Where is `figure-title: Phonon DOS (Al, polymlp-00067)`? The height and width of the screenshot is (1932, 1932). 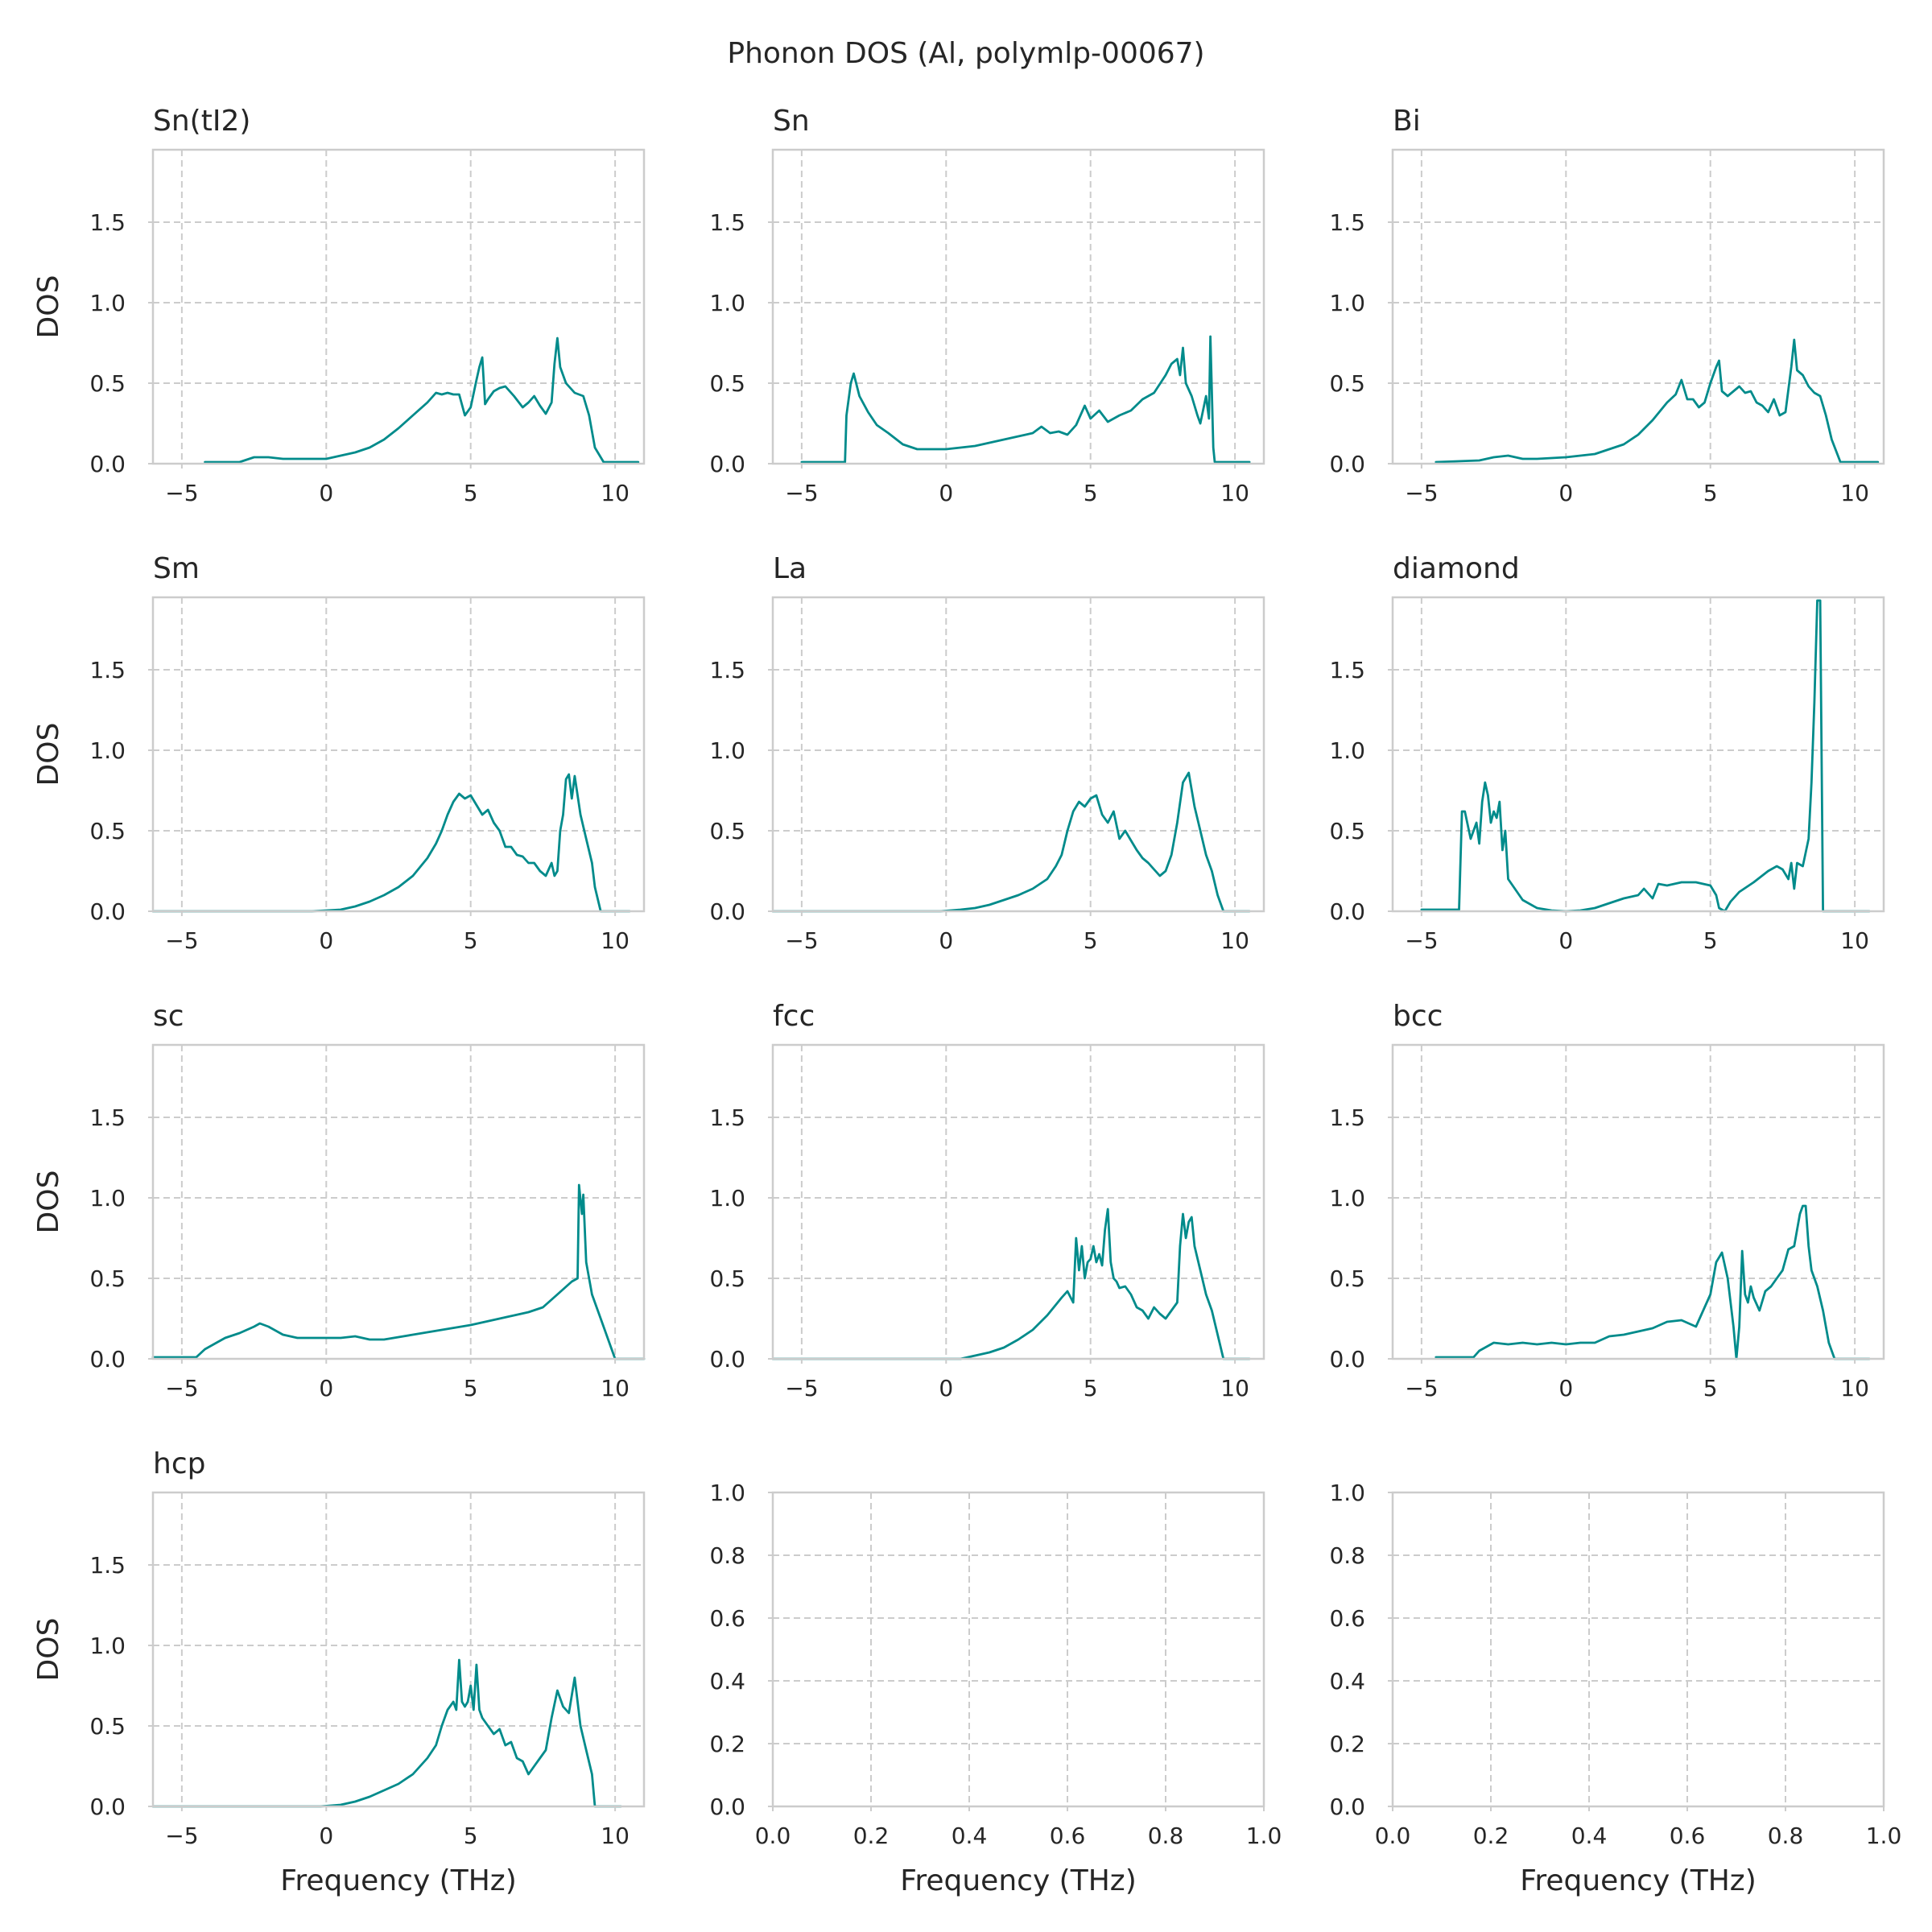
figure-title: Phonon DOS (Al, polymlp-00067) is located at coordinates (966, 53).